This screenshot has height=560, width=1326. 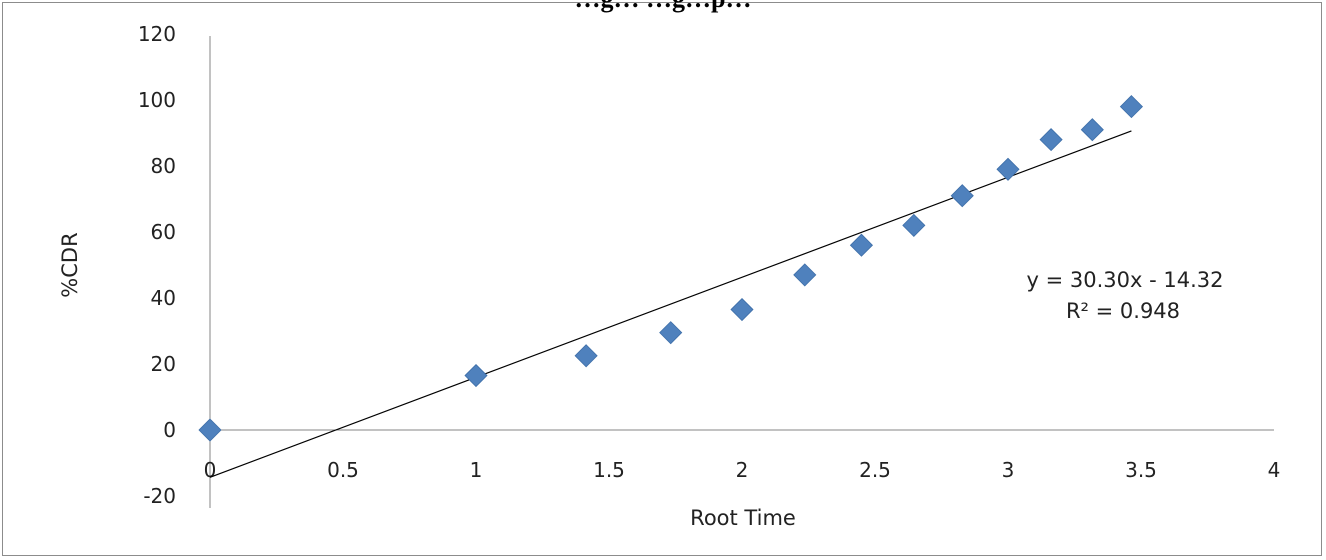 I want to click on trendline-equation: y = 30.30x - 14.32, so click(x=1125, y=280).